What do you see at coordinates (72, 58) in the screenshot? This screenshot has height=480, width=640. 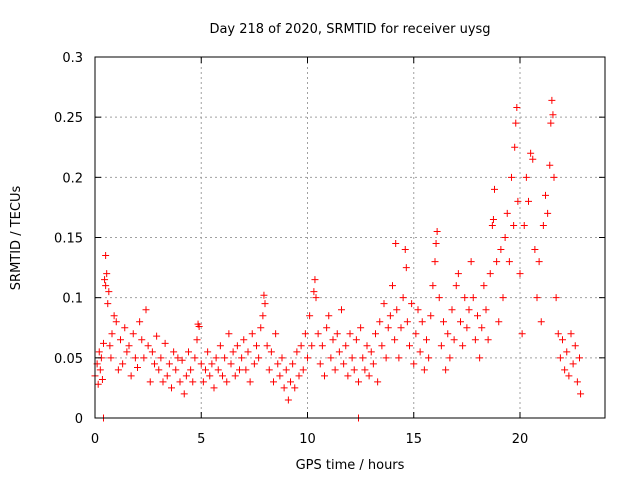 I see `y-tick-label: 0.3` at bounding box center [72, 58].